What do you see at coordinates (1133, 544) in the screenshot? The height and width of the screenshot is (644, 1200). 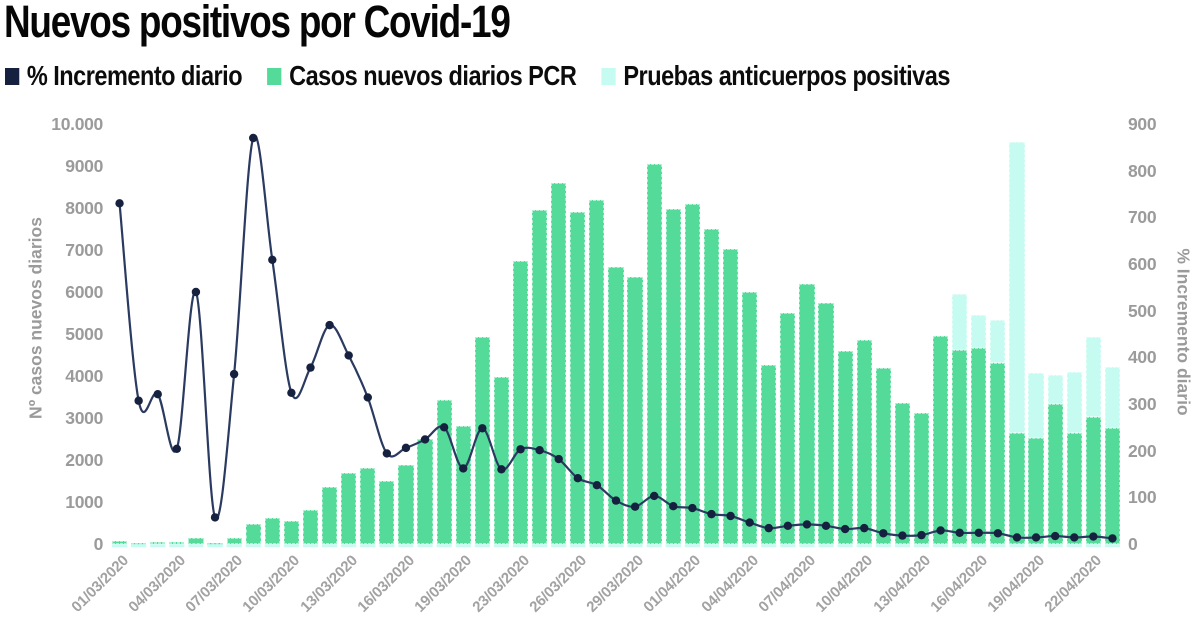 I see `right-axis-tick-label: 0` at bounding box center [1133, 544].